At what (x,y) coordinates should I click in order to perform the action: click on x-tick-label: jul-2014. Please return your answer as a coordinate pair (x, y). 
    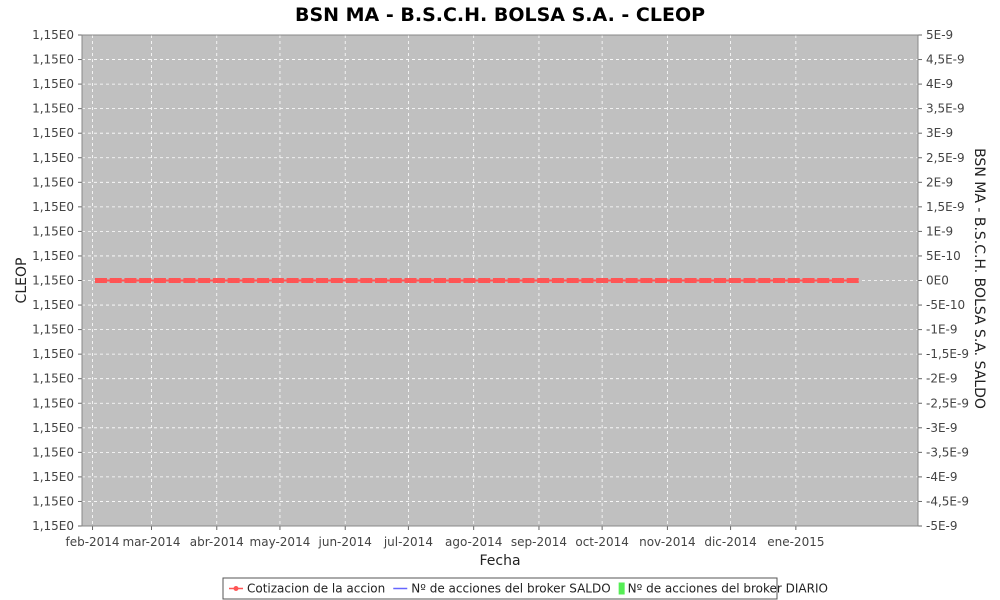
    Looking at the image, I should click on (408, 542).